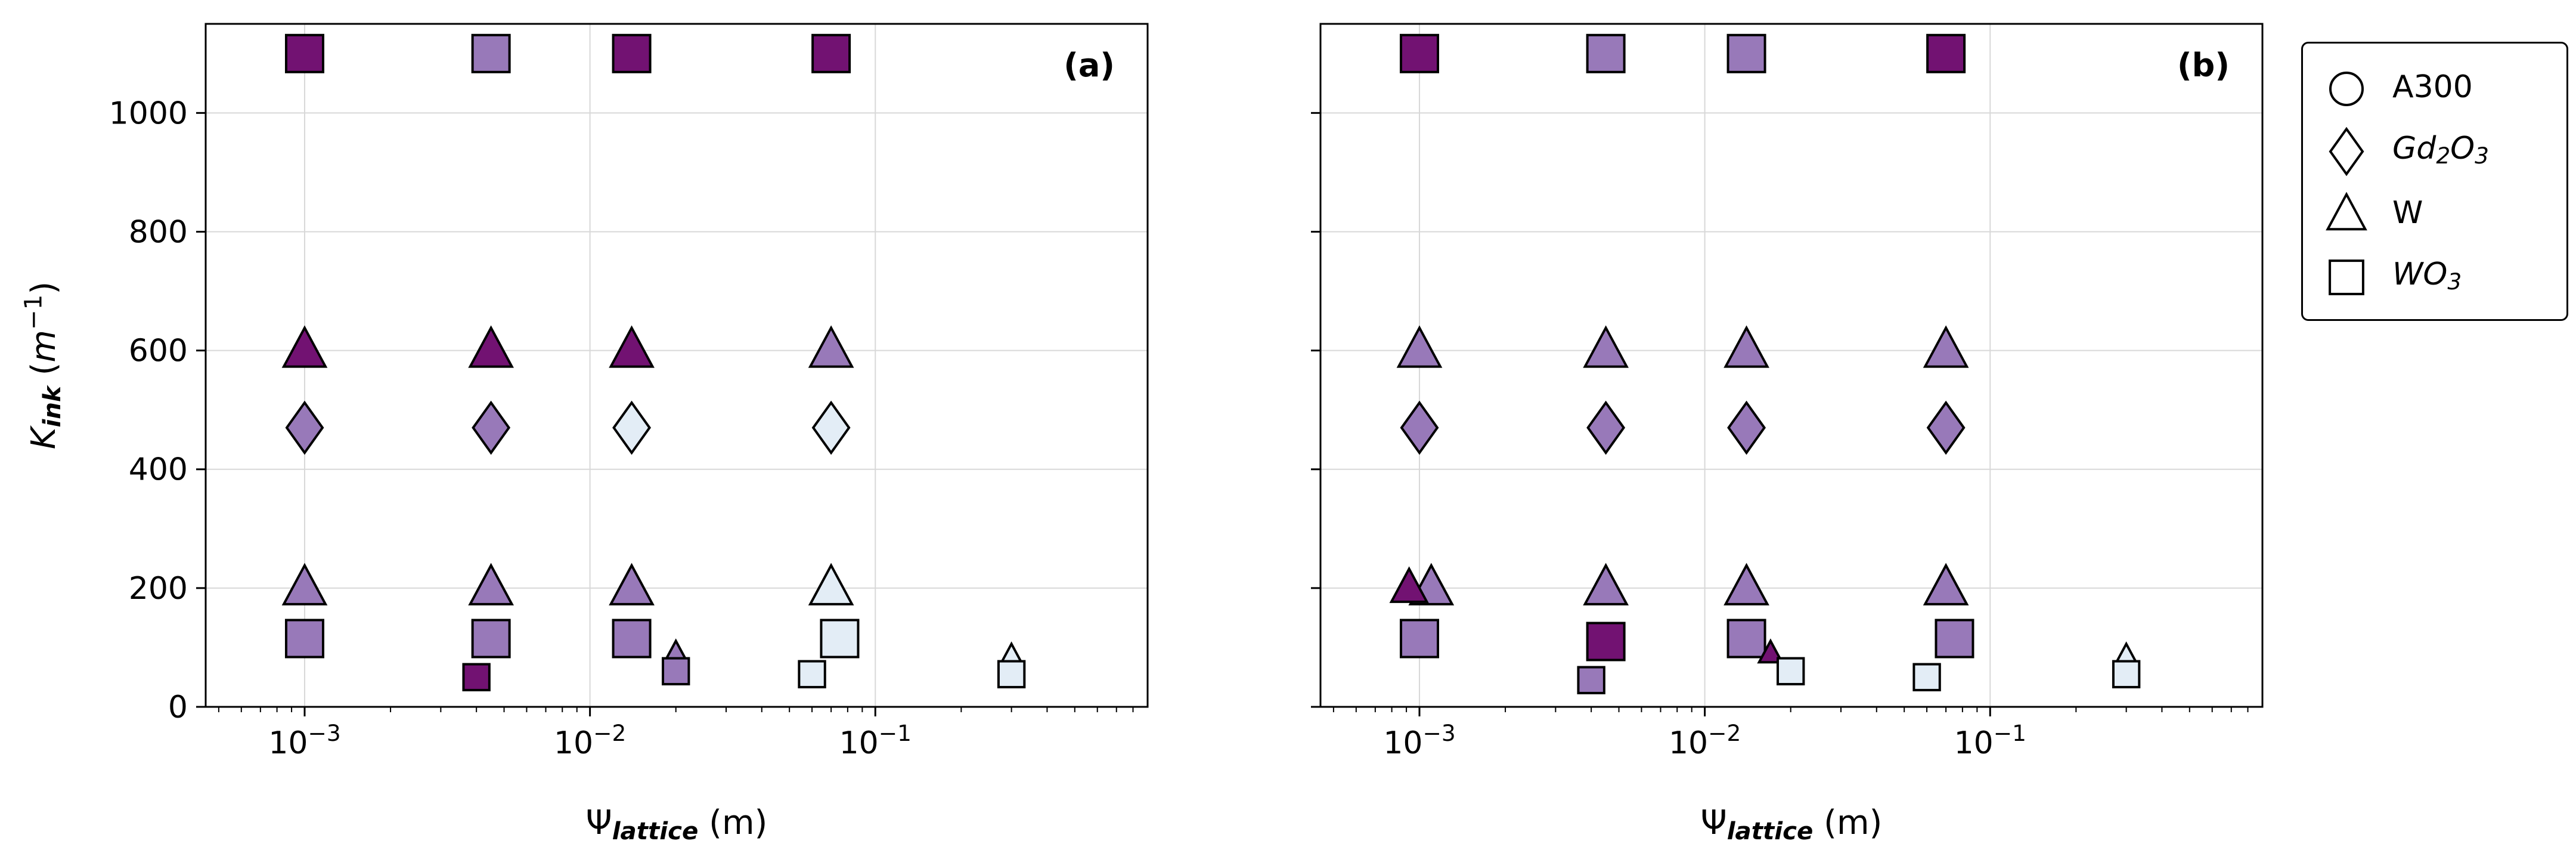 The width and height of the screenshot is (2576, 853). I want to click on circle-legend-icon, so click(2346, 88).